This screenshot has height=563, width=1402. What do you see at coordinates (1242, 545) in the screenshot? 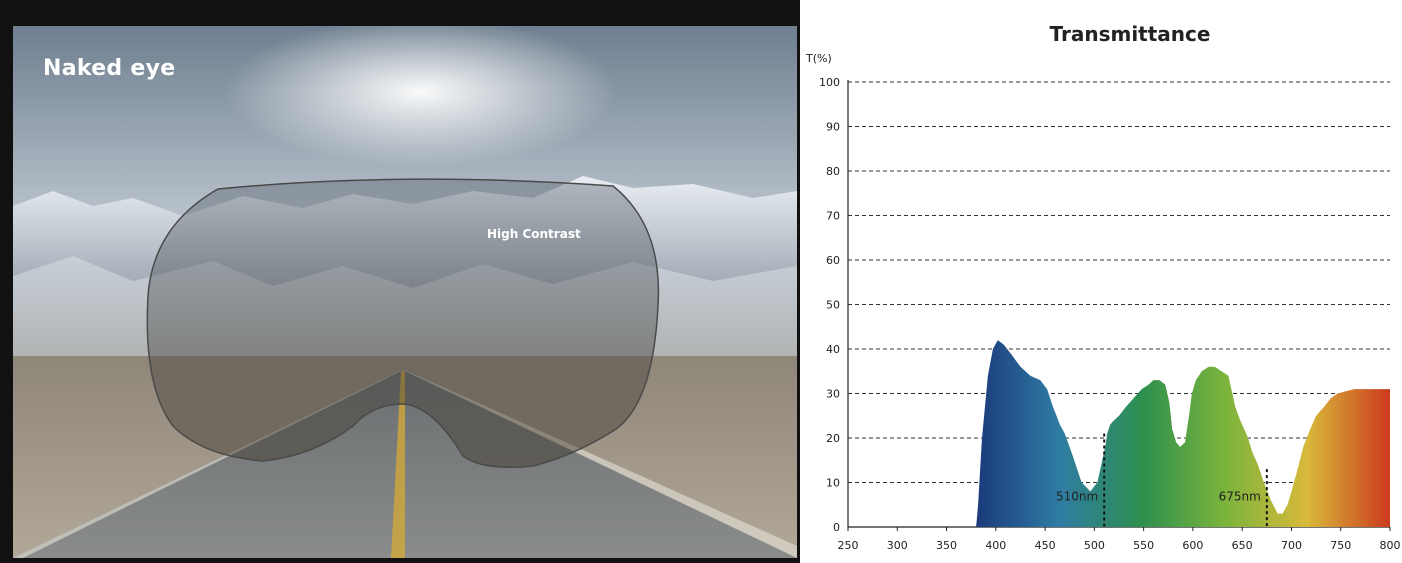
I see `x-tick-label: 650` at bounding box center [1242, 545].